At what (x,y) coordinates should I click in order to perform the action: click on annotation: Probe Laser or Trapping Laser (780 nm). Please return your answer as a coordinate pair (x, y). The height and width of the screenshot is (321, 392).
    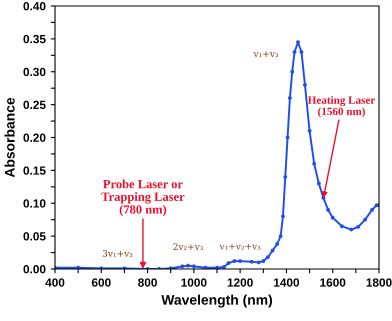
    Looking at the image, I should click on (142, 198).